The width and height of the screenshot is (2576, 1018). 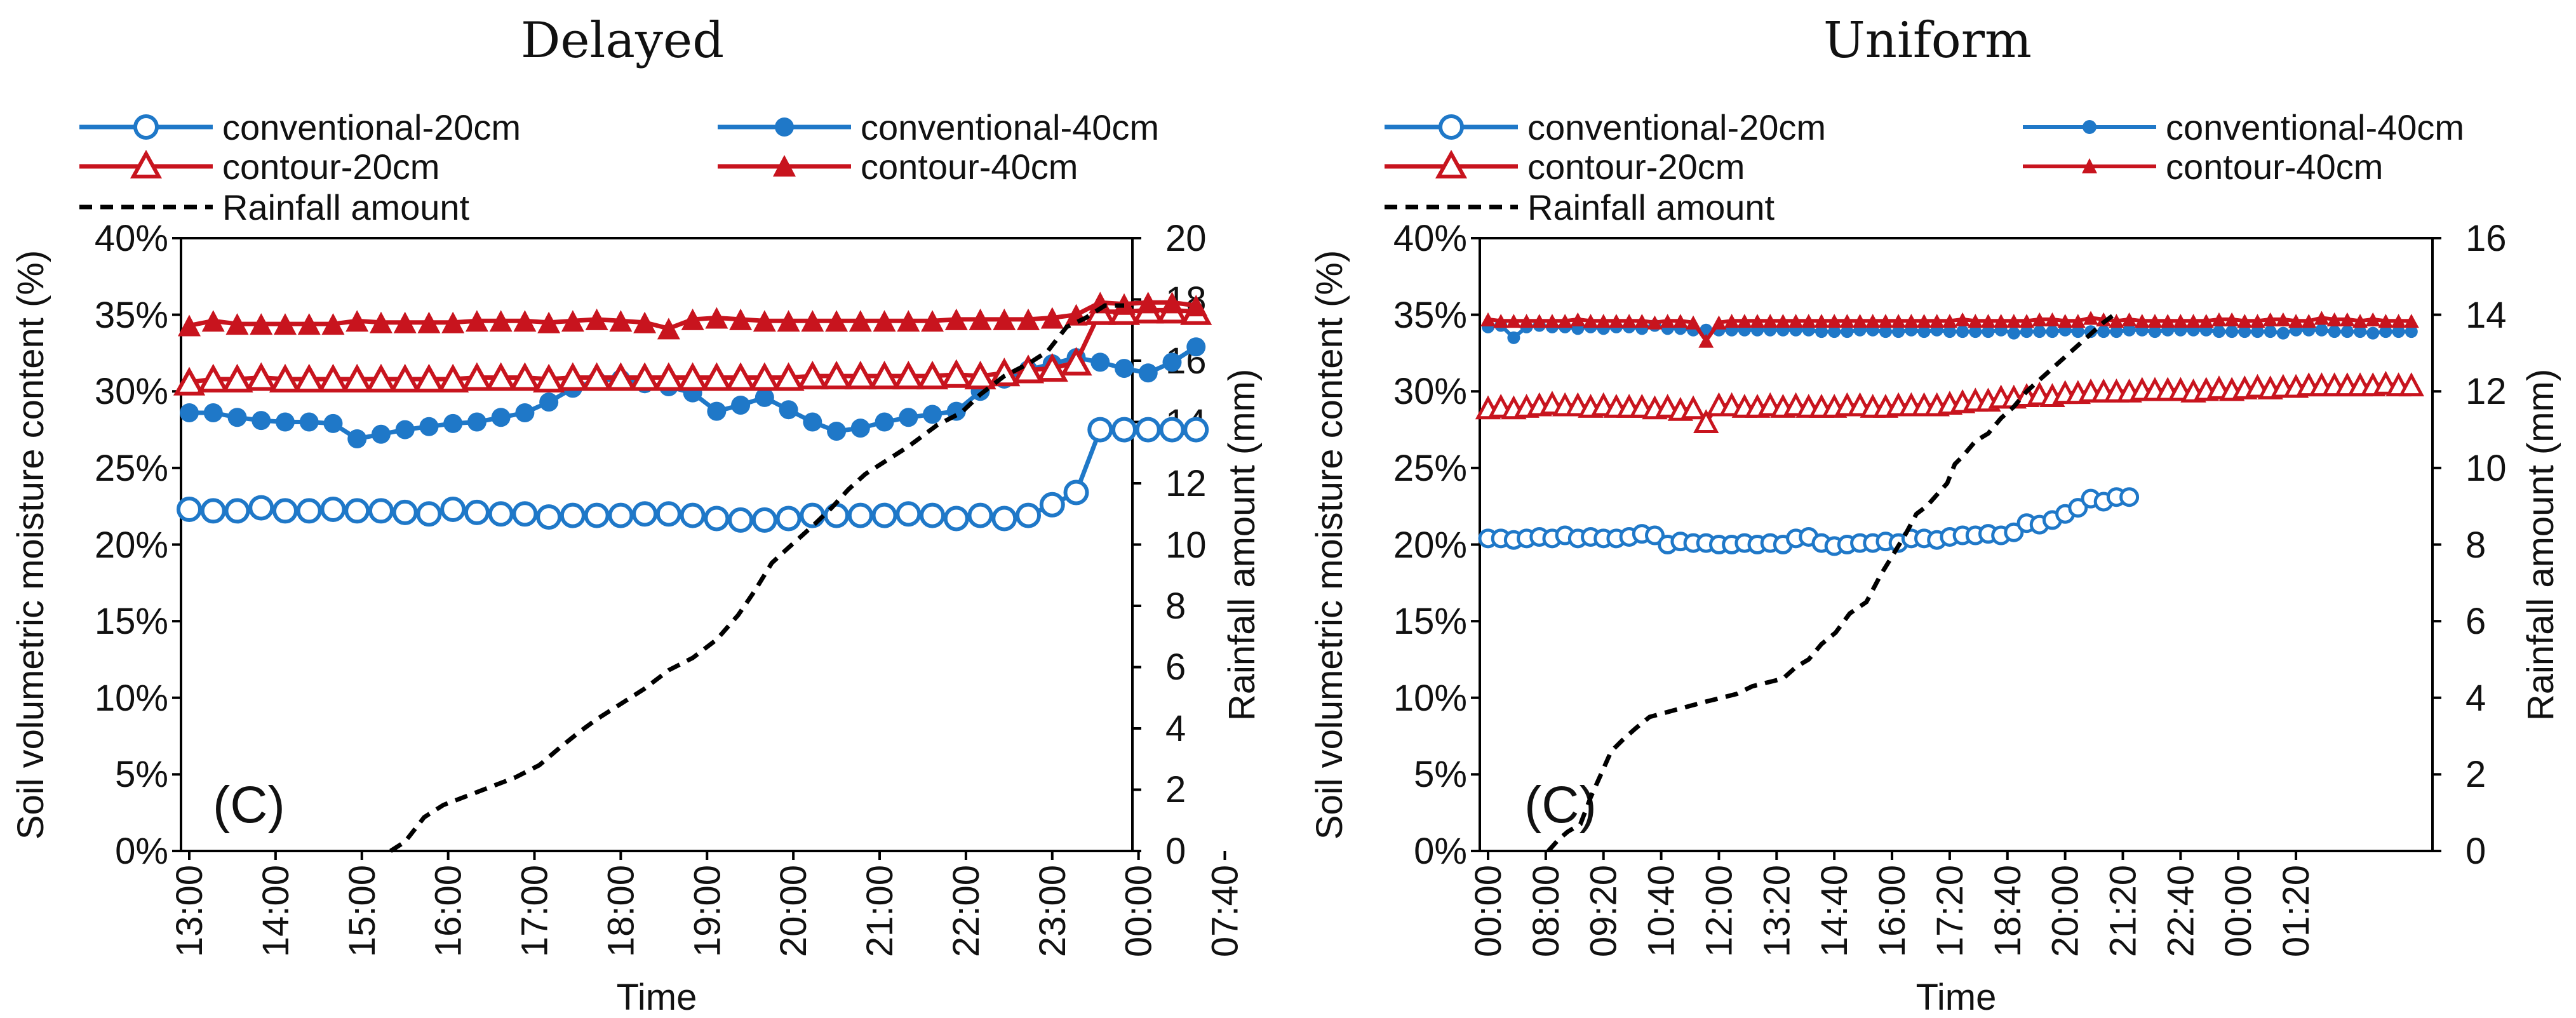 I want to click on x-tick-label: 13:20, so click(x=1776, y=911).